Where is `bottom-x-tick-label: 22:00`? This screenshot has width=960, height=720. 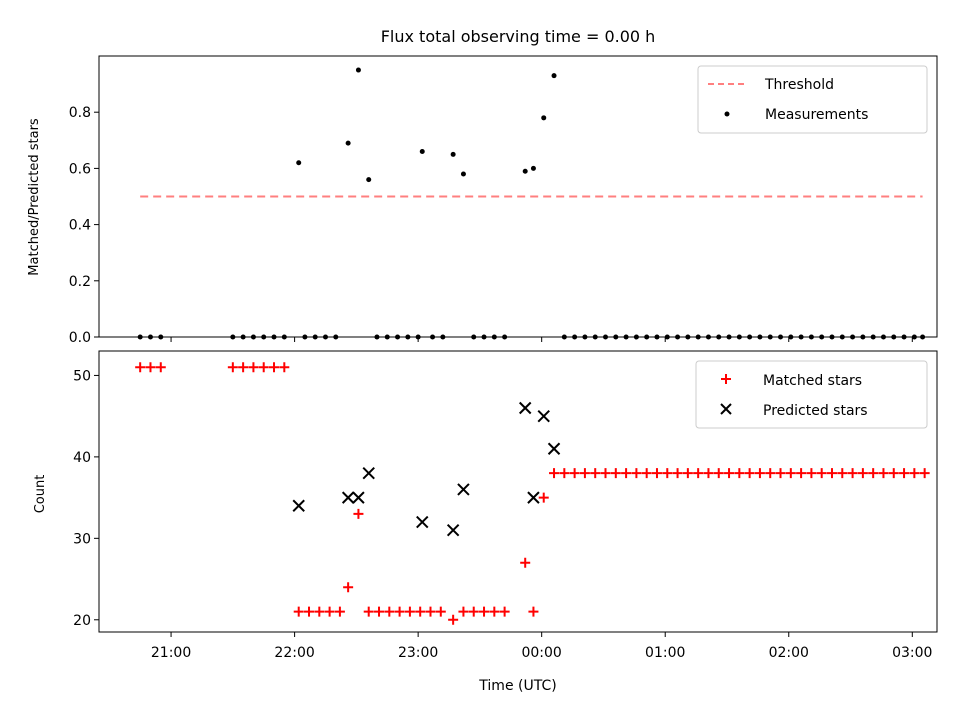 bottom-x-tick-label: 22:00 is located at coordinates (294, 653).